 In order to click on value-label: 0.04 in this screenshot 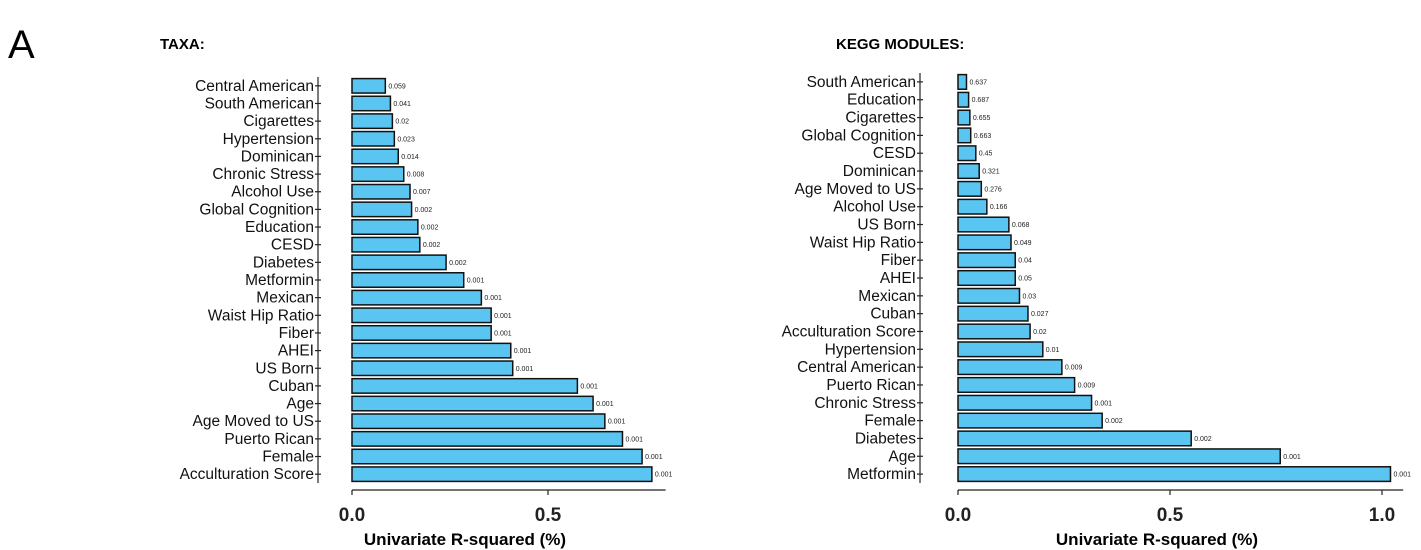, I will do `click(1025, 261)`.